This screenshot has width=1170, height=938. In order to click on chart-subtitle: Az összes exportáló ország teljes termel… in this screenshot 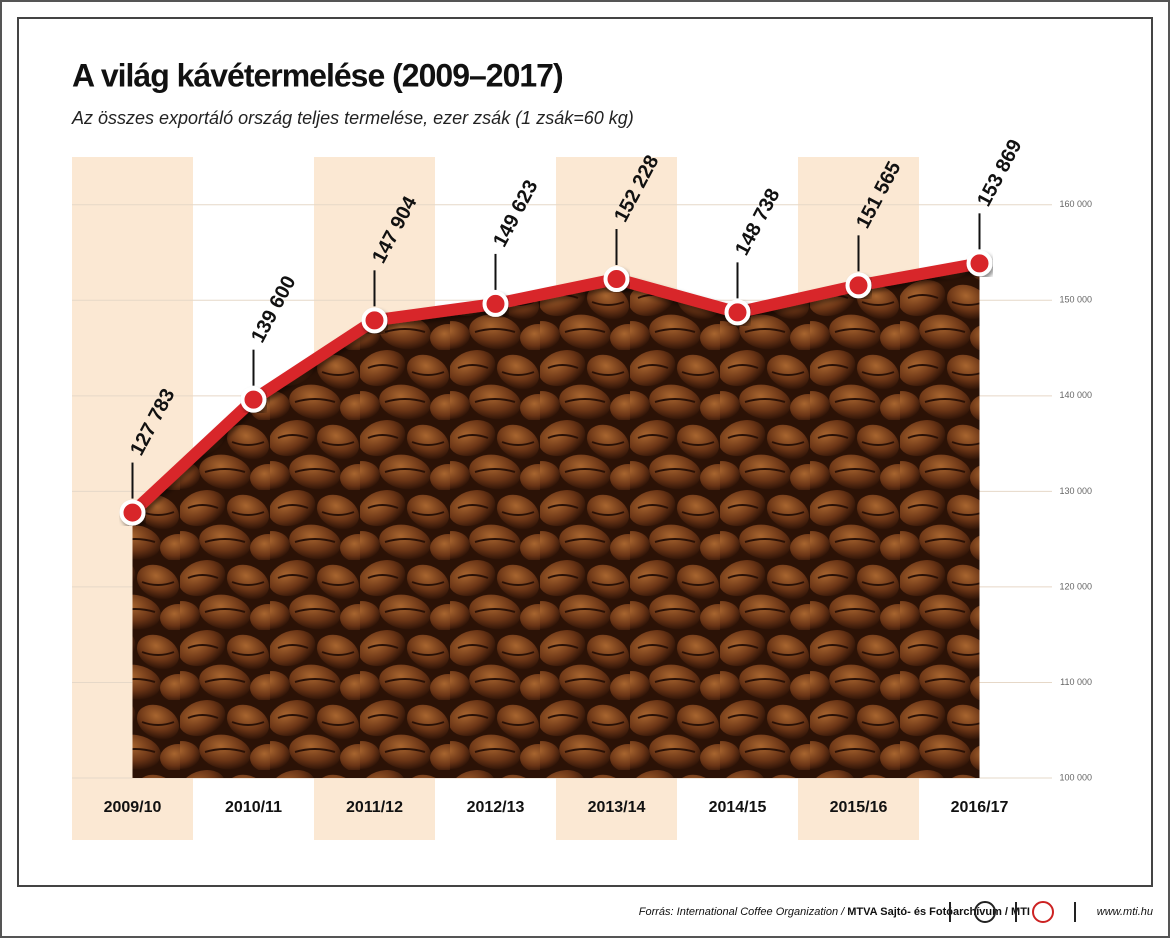, I will do `click(352, 118)`.